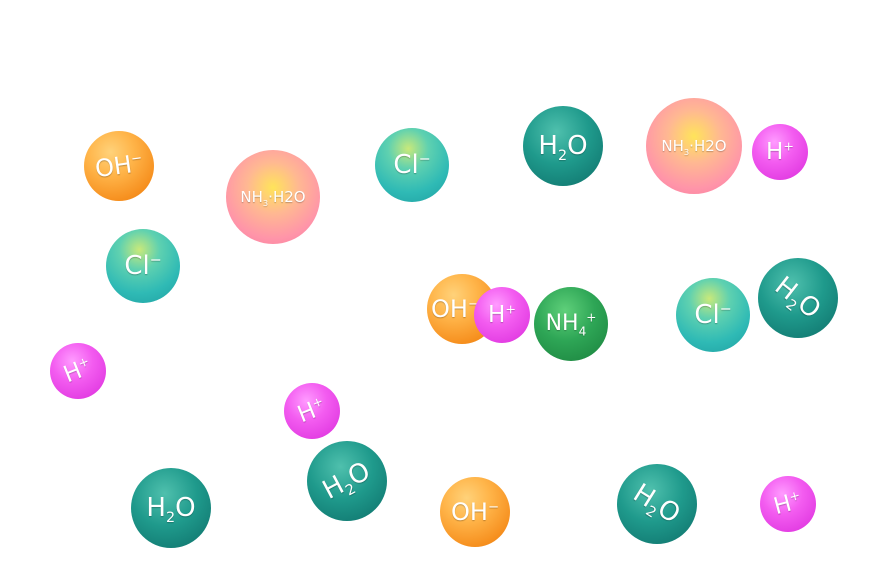  I want to click on particle-label: NH4+, so click(571, 324).